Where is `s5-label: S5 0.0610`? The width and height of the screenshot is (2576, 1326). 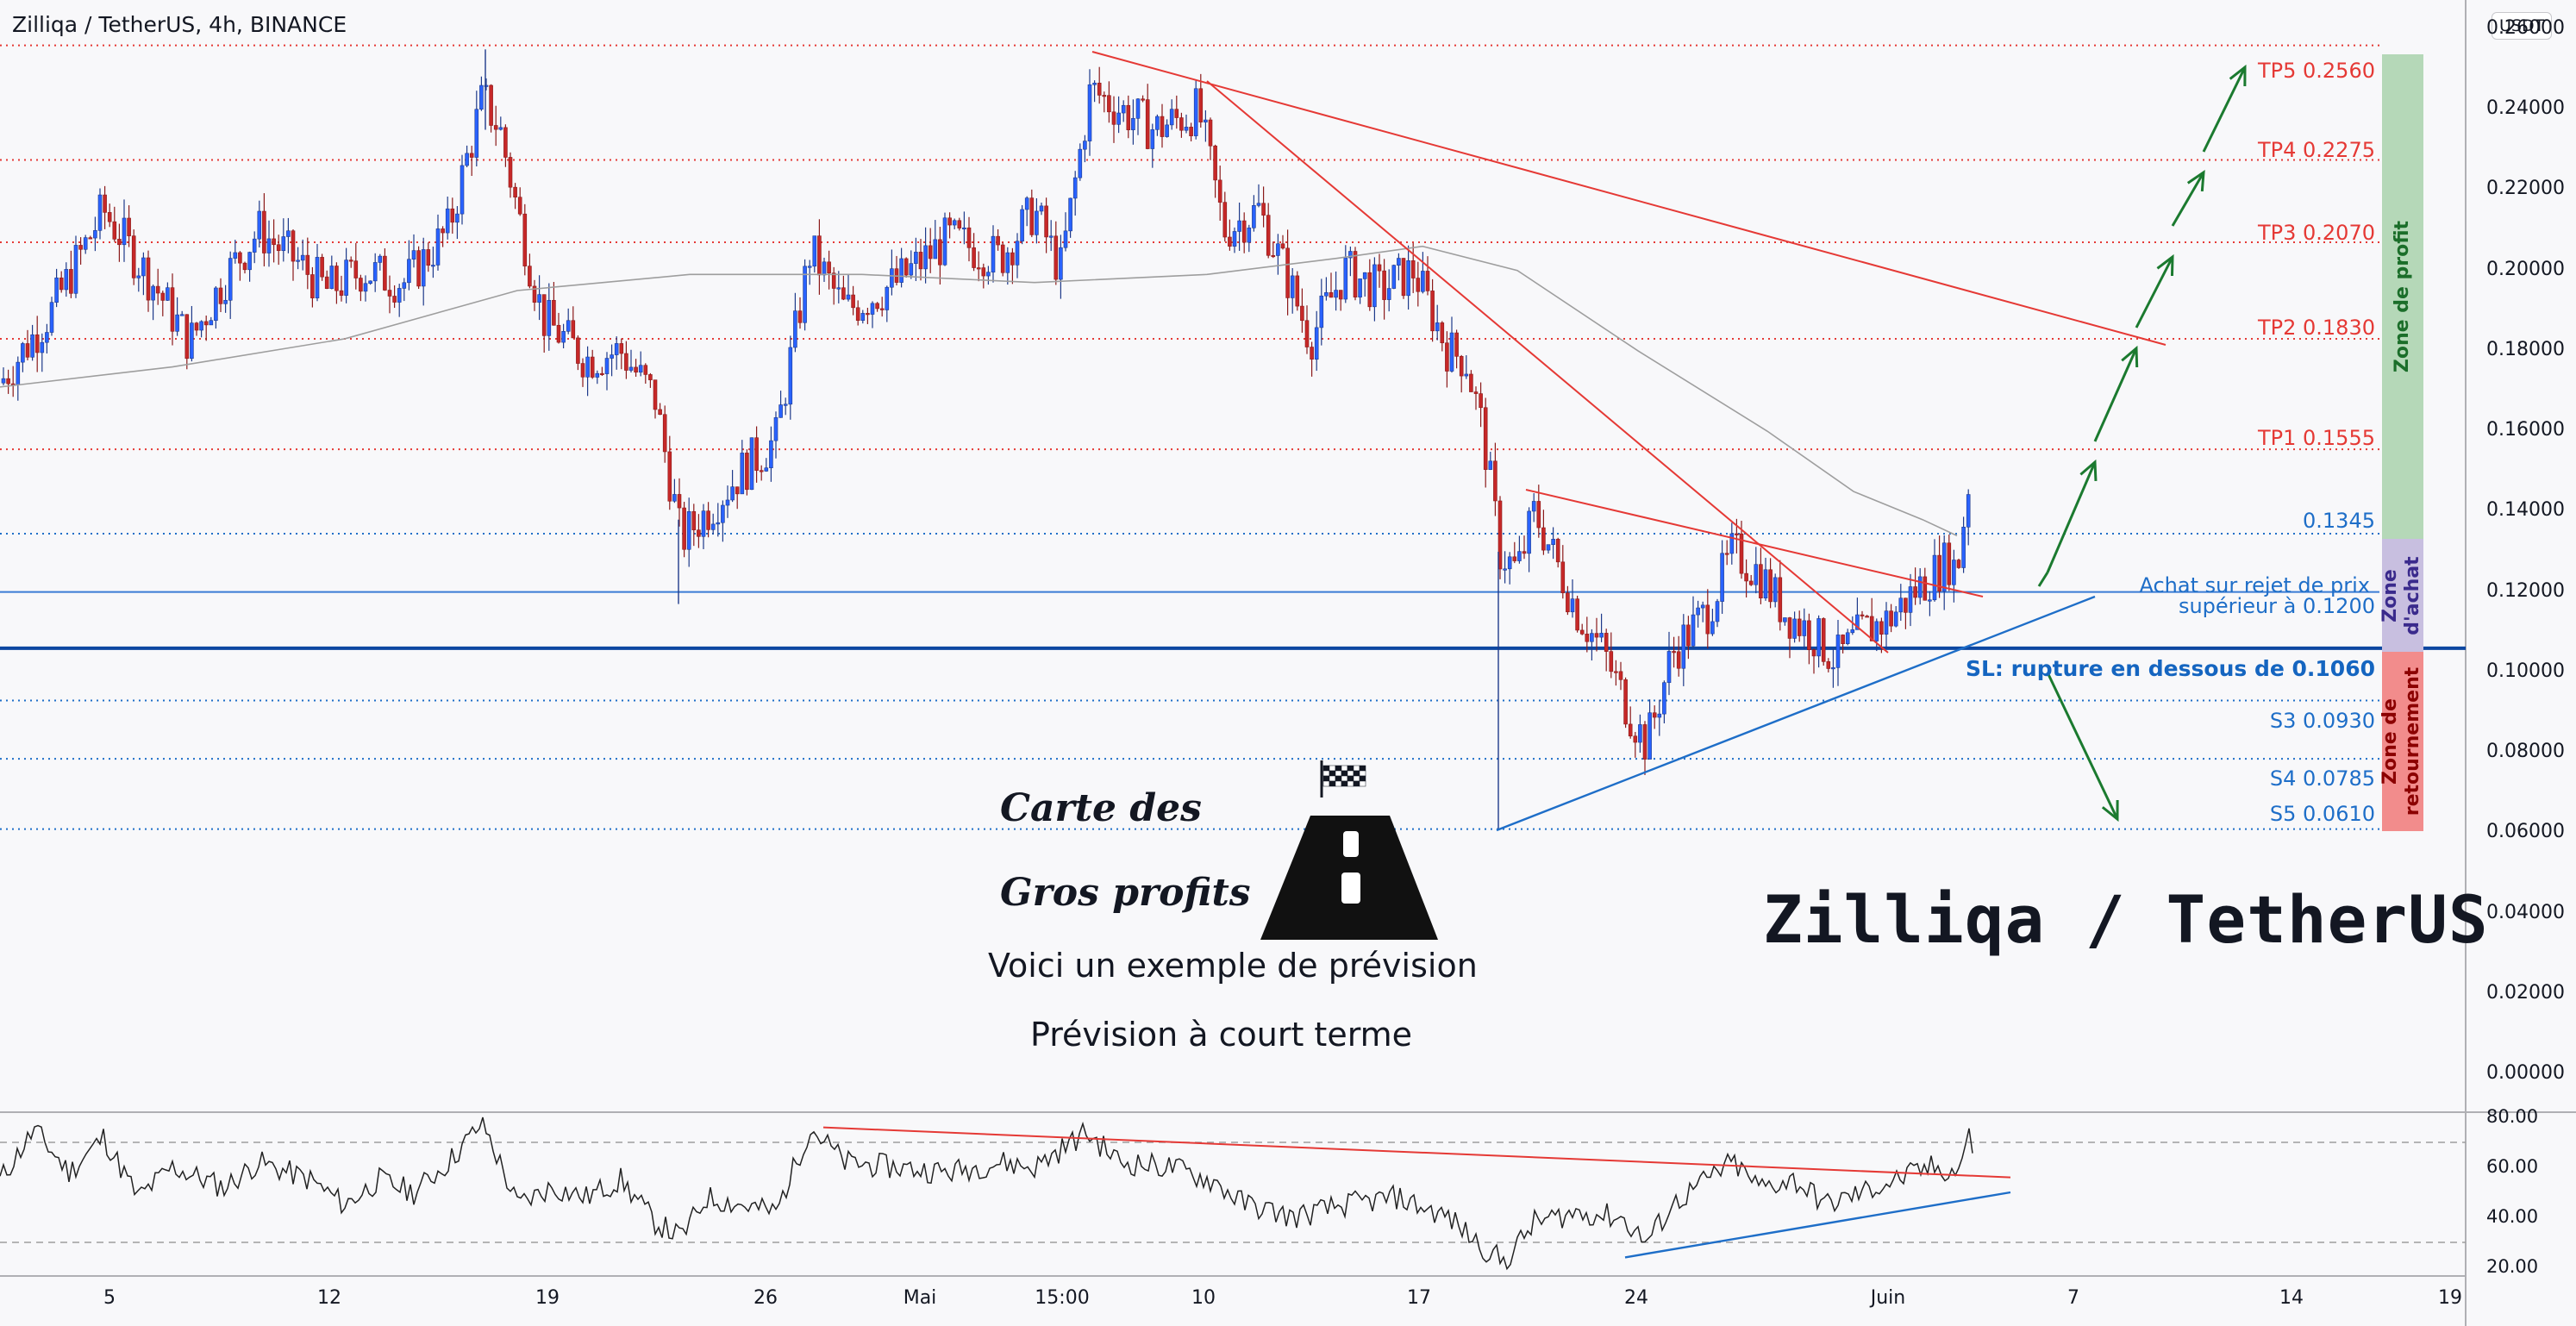
s5-label: S5 0.0610 is located at coordinates (2322, 814).